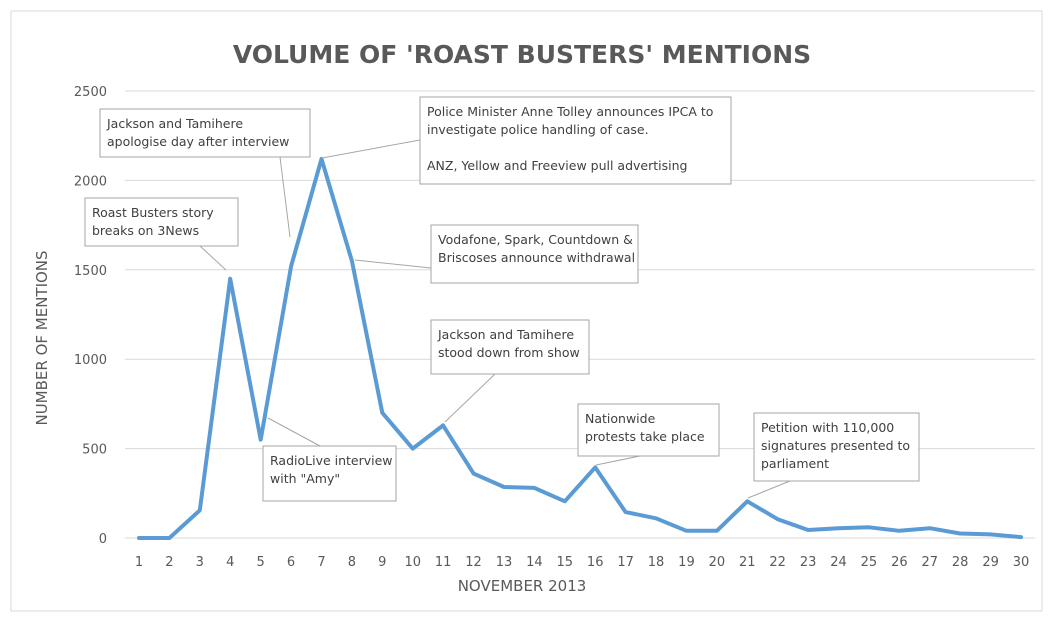  I want to click on annotation-text: parliament, so click(795, 463).